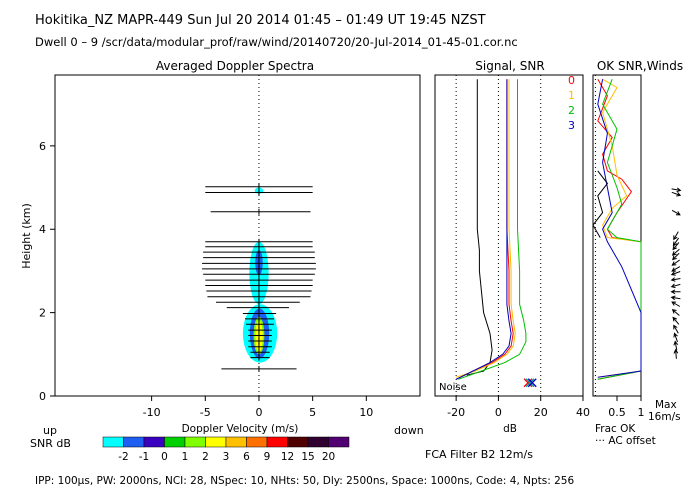 This screenshot has width=700, height=504. I want to click on ac-offset-label: ··· AC offset, so click(625, 441).